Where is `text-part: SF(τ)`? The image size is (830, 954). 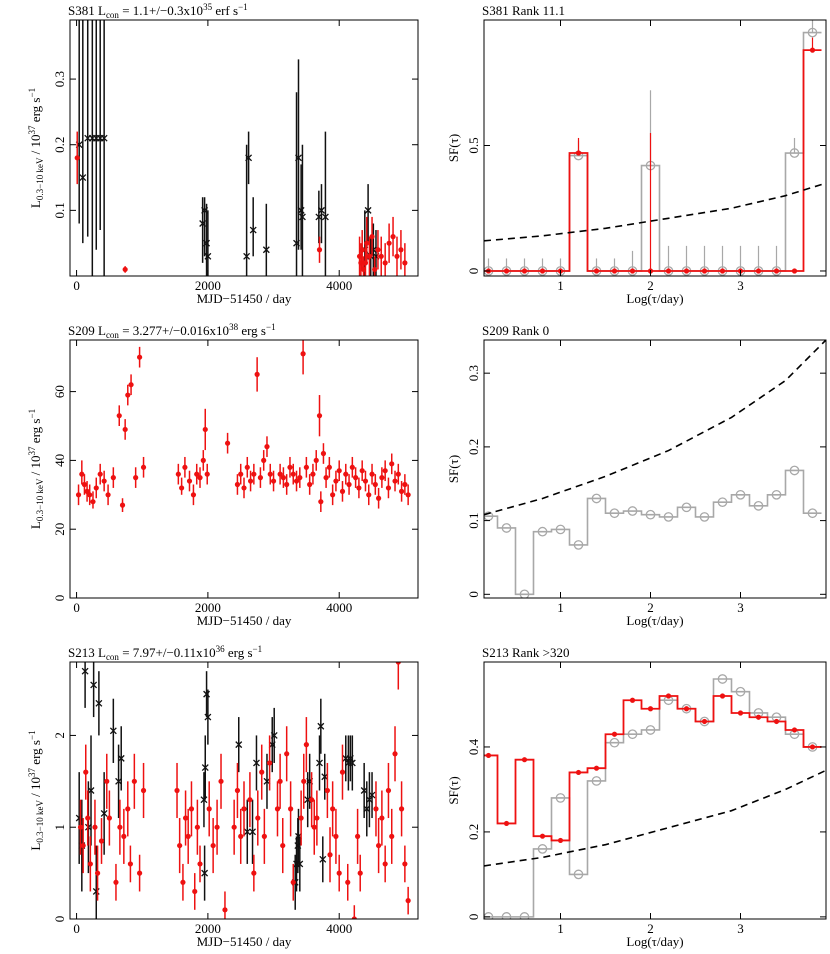 text-part: SF(τ) is located at coordinates (453, 469).